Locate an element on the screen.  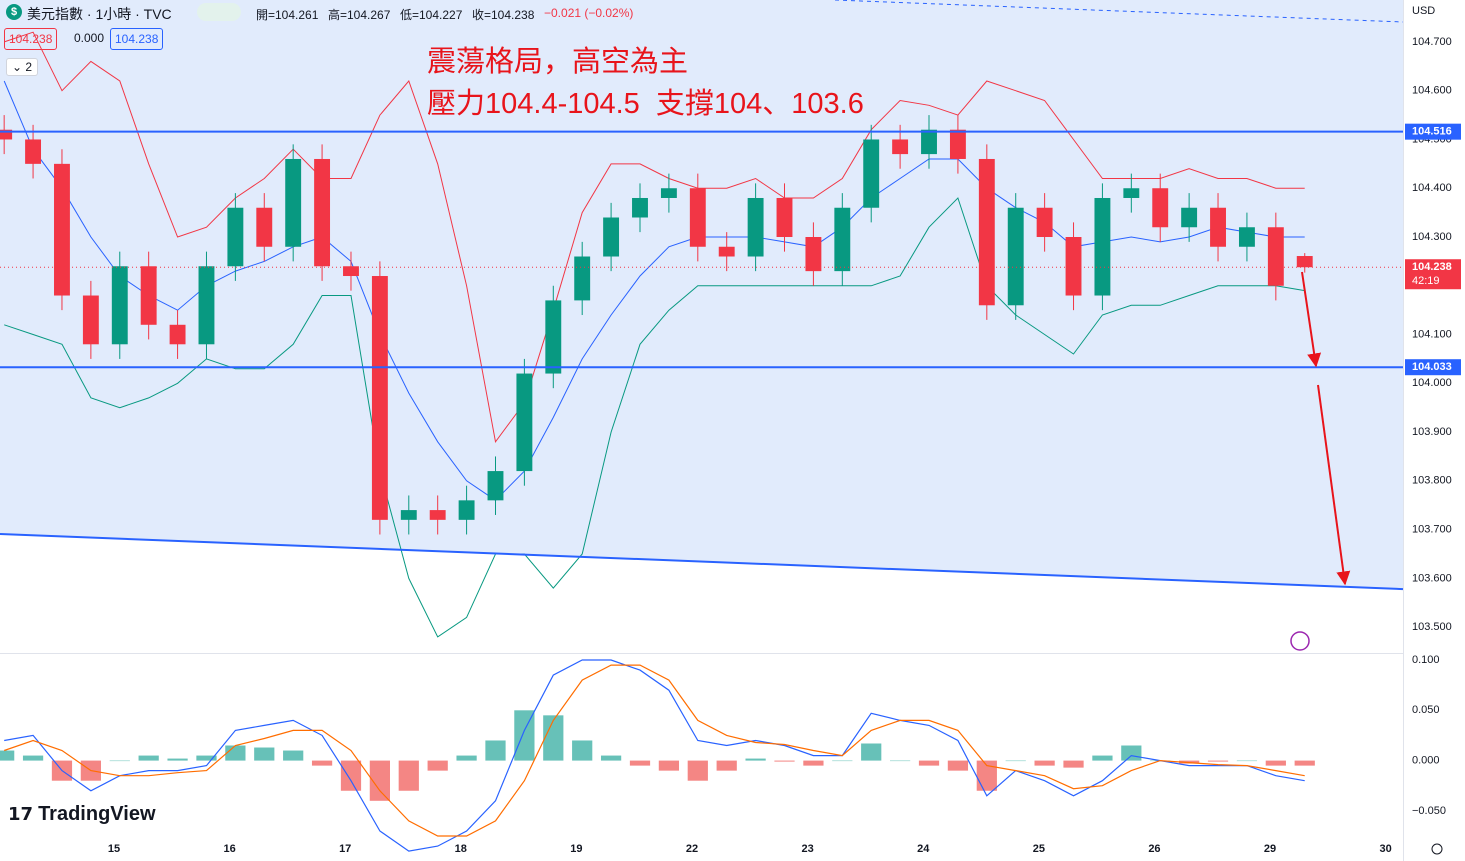
ohlc-high: 高=104.267 is located at coordinates (359, 15).